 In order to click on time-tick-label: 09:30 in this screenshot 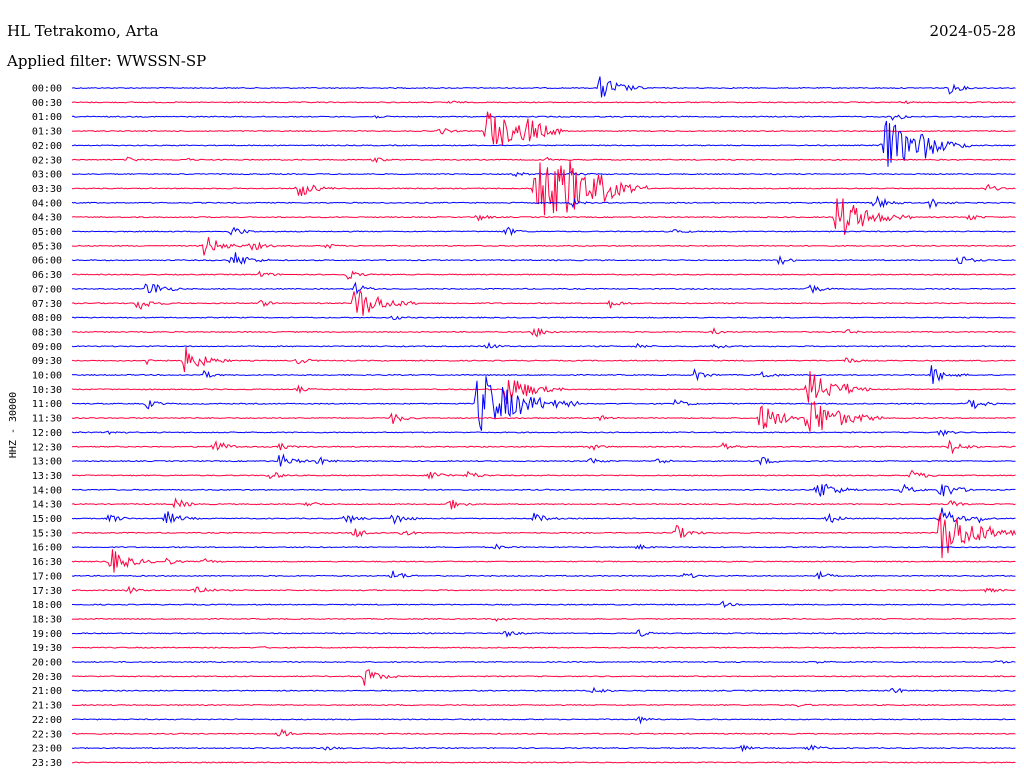, I will do `click(47, 361)`.